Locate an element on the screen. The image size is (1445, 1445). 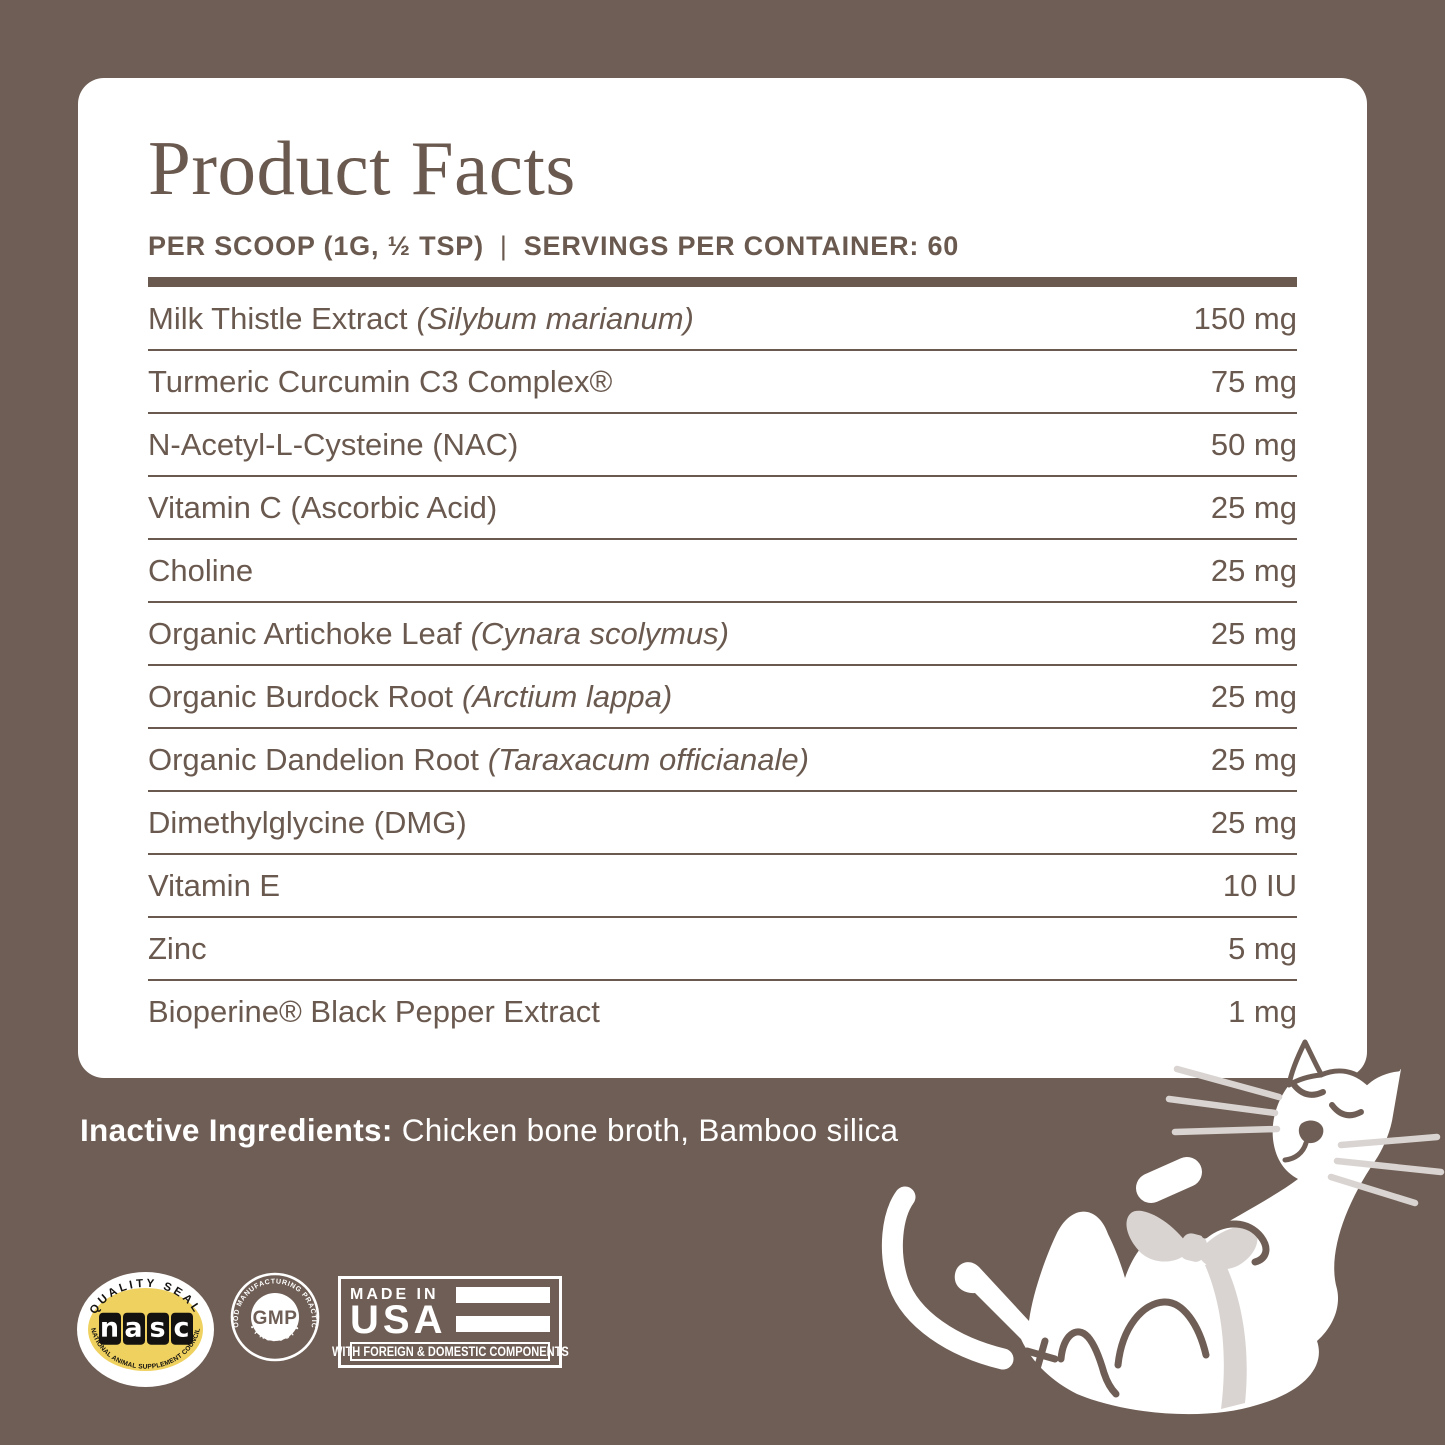
cat-ribbon-band is located at coordinates (1226, 1334).